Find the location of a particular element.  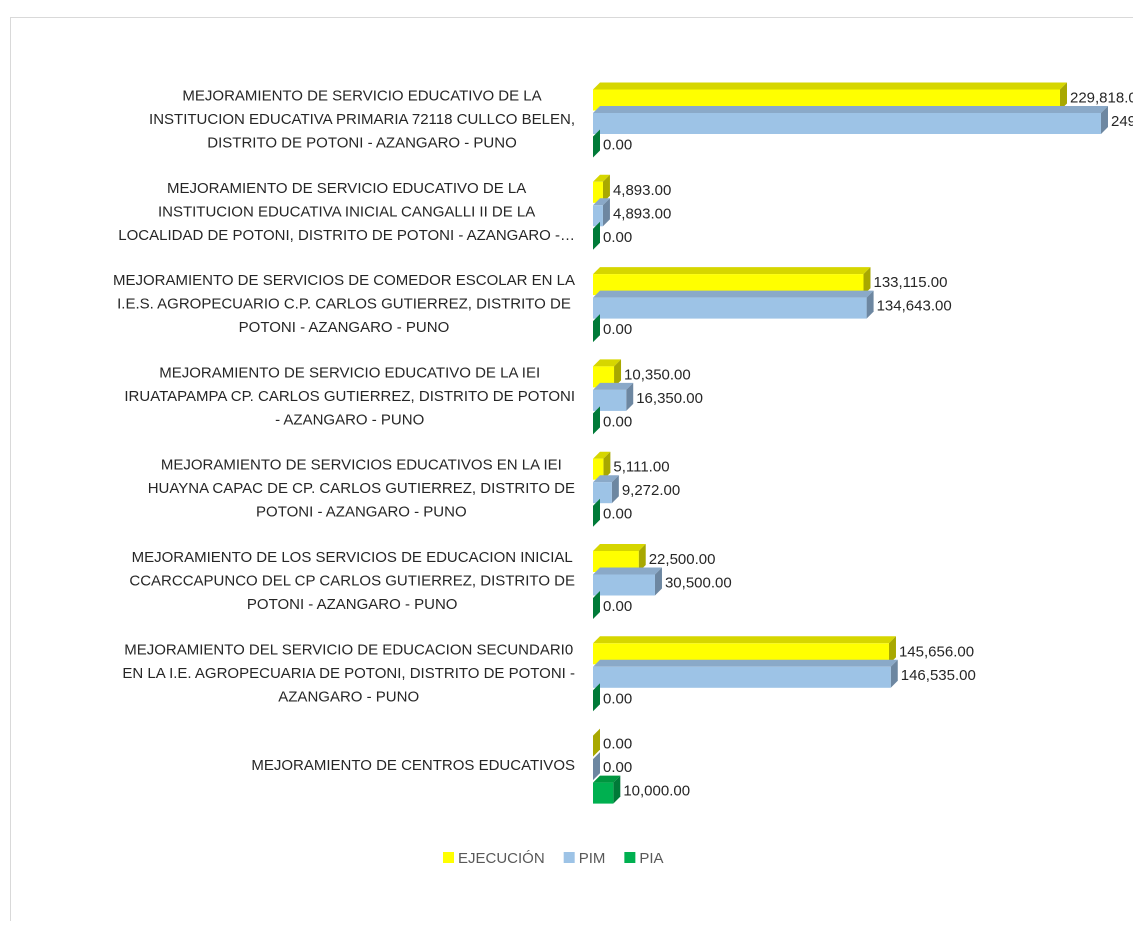

value-label: 134,643.00 is located at coordinates (914, 306).